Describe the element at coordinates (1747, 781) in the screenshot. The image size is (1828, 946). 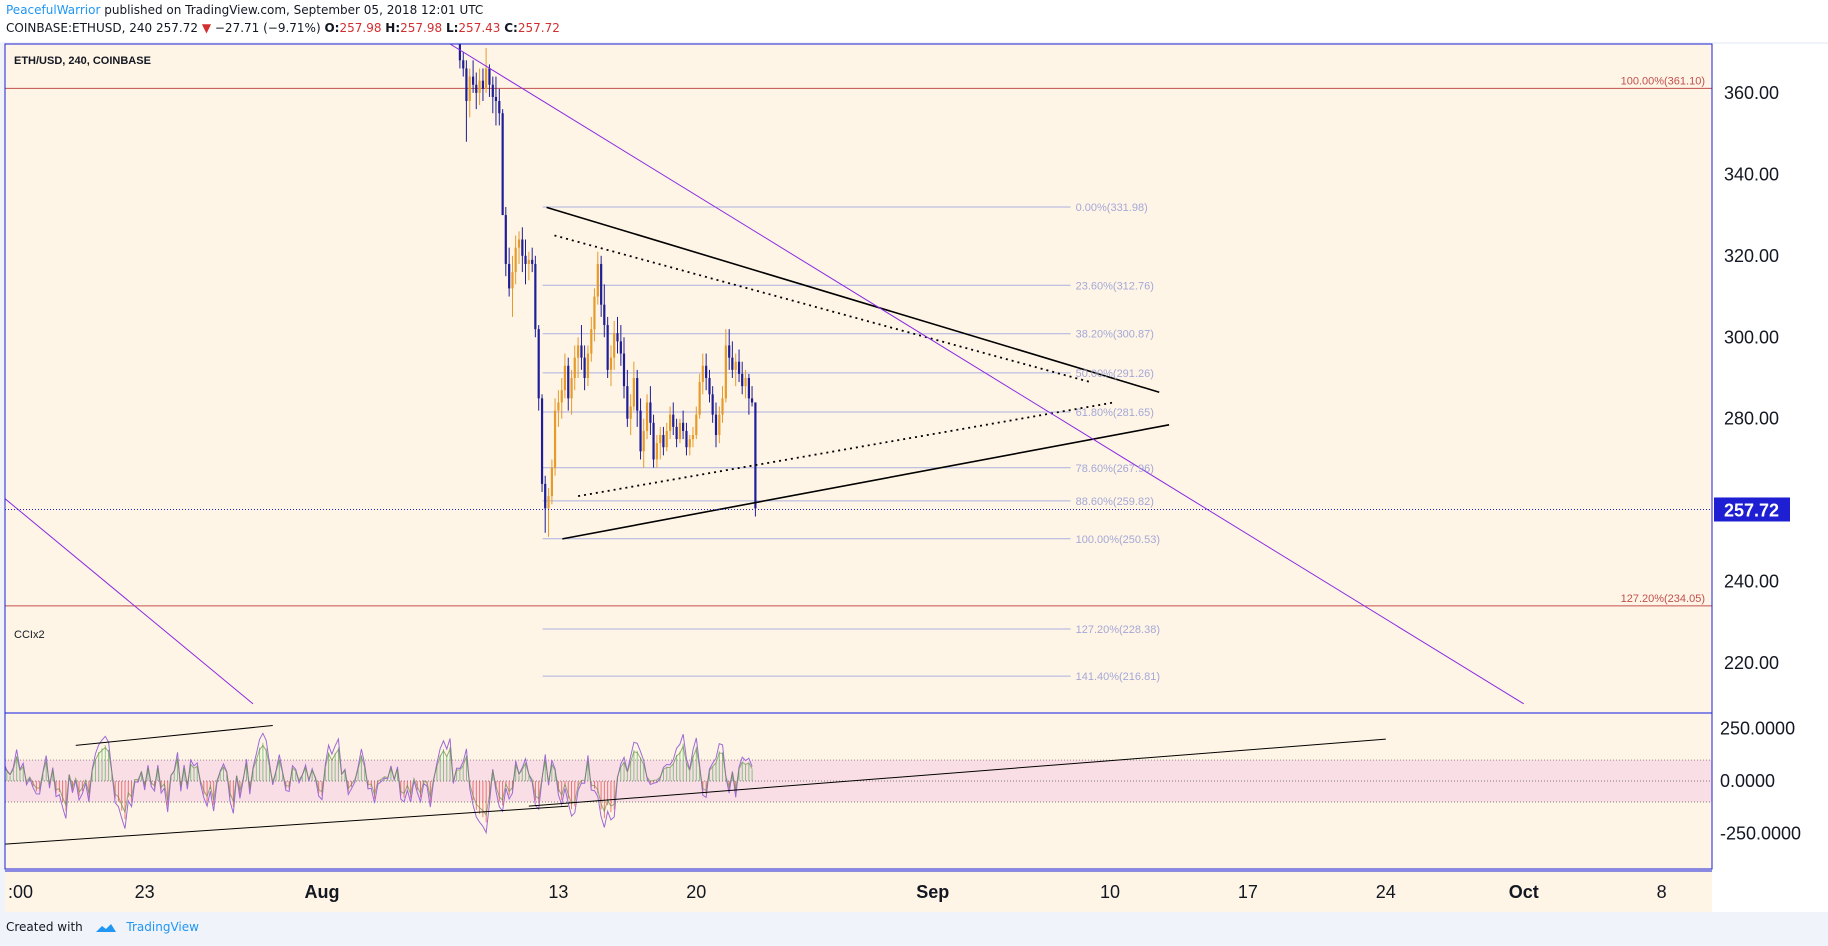
I see `cci-tick-label: 0.0000` at that location.